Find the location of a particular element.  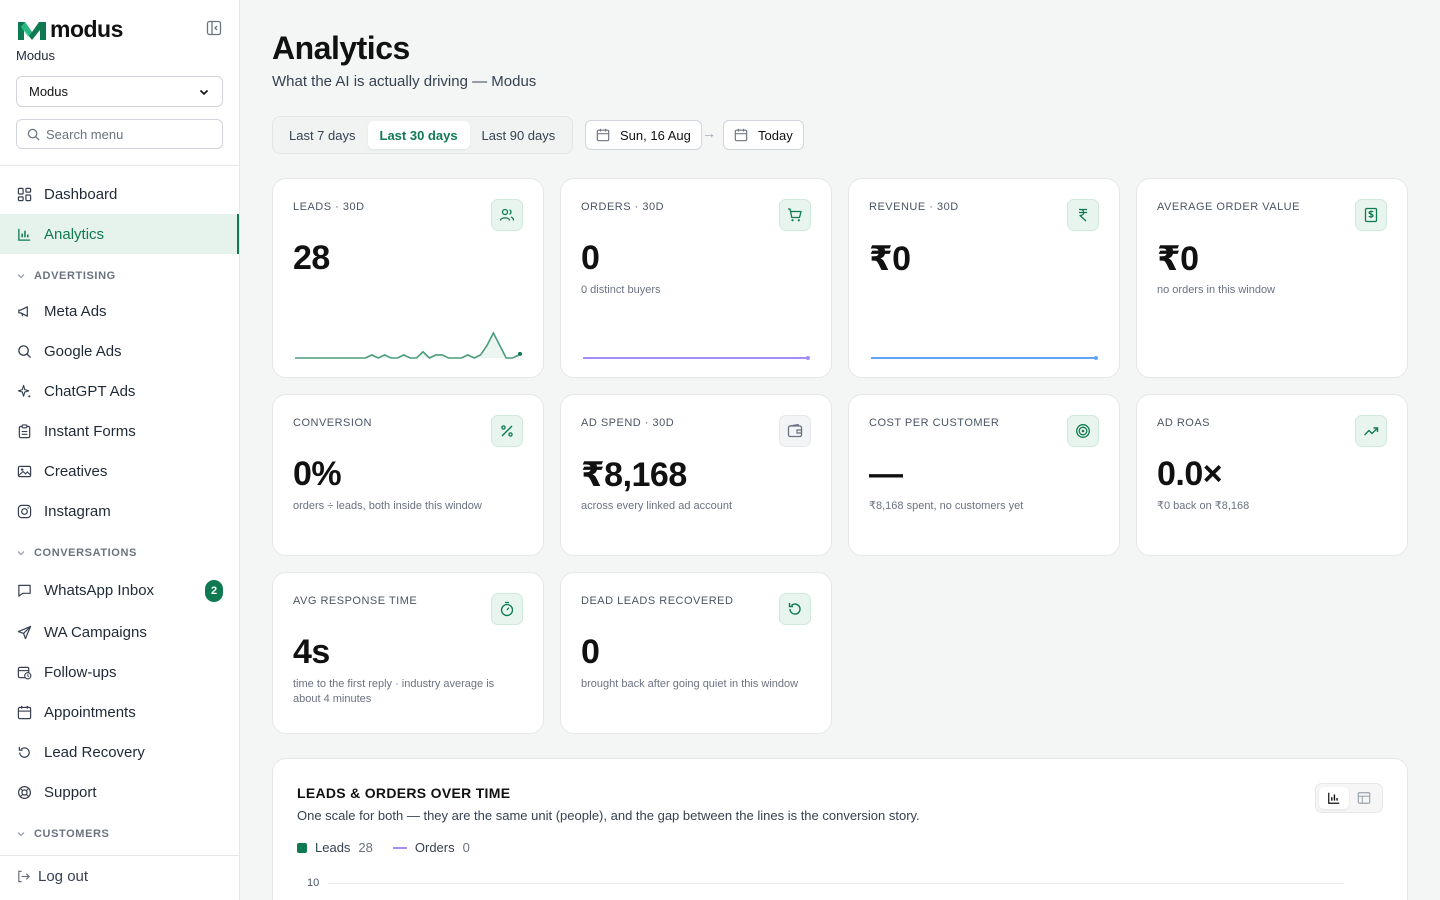

nav-item-appointments: Appointments is located at coordinates (119, 712).